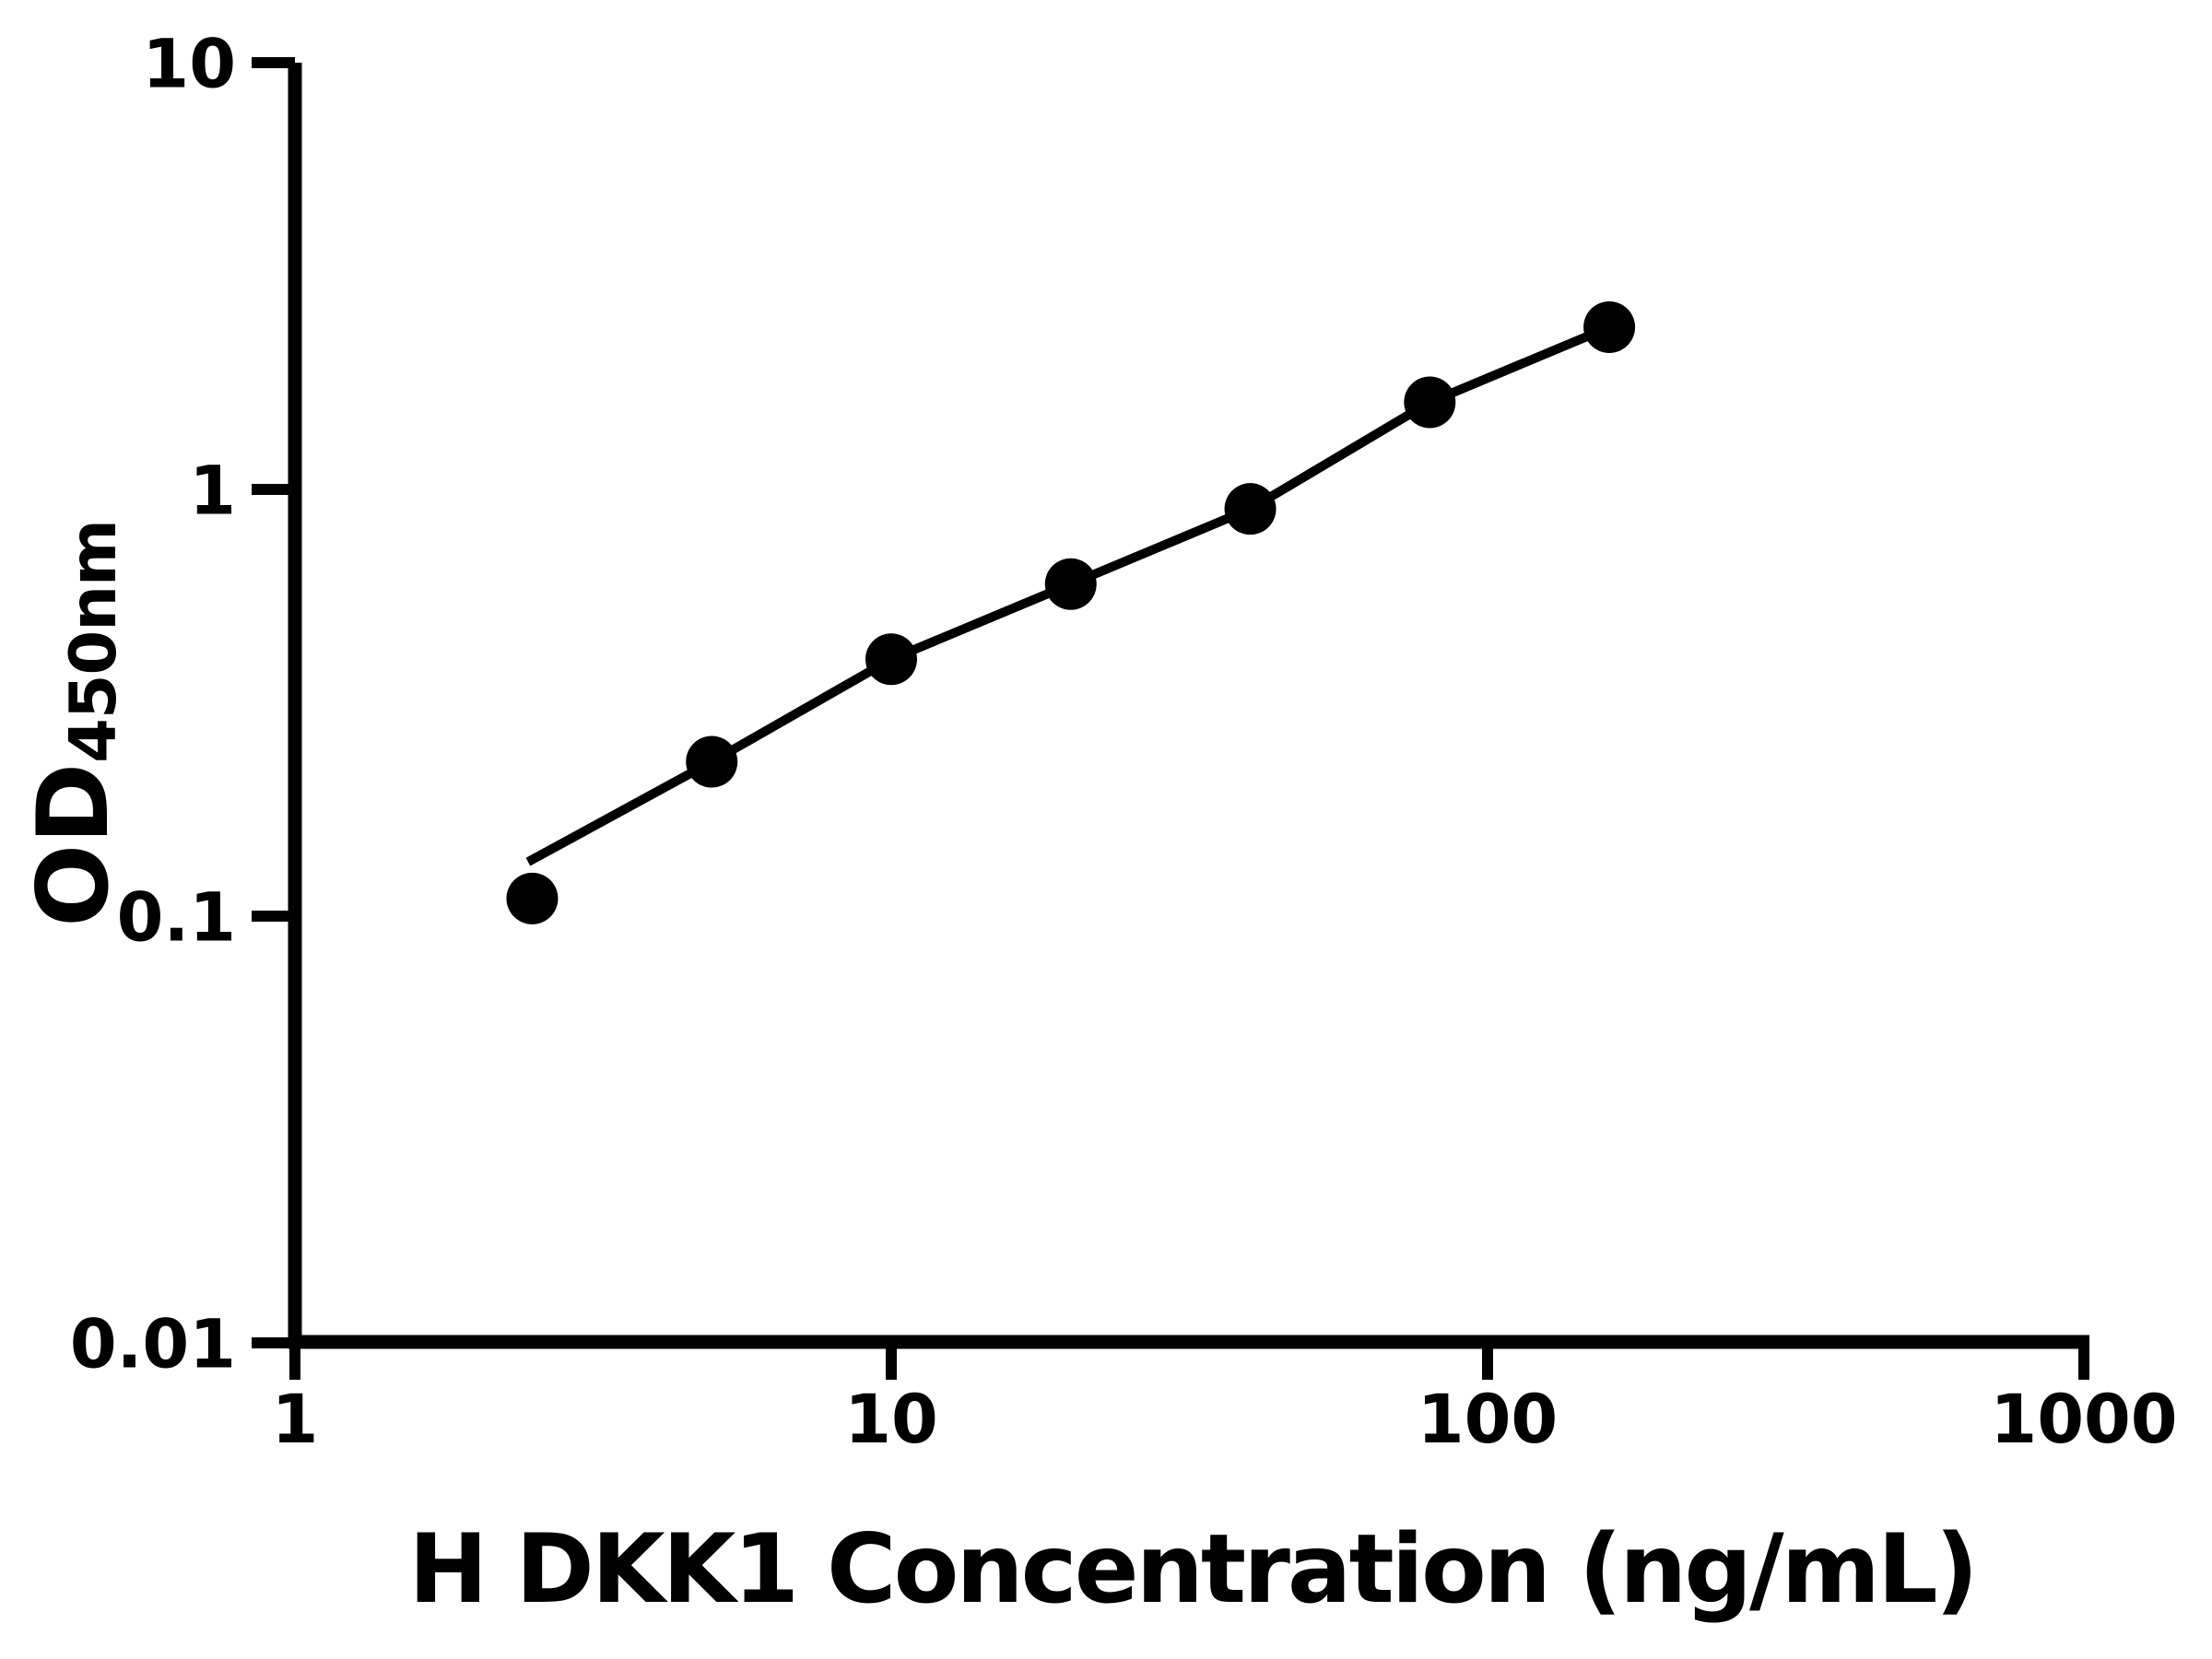 The height and width of the screenshot is (1659, 2212). I want to click on y-tick-label: 0.01, so click(153, 1344).